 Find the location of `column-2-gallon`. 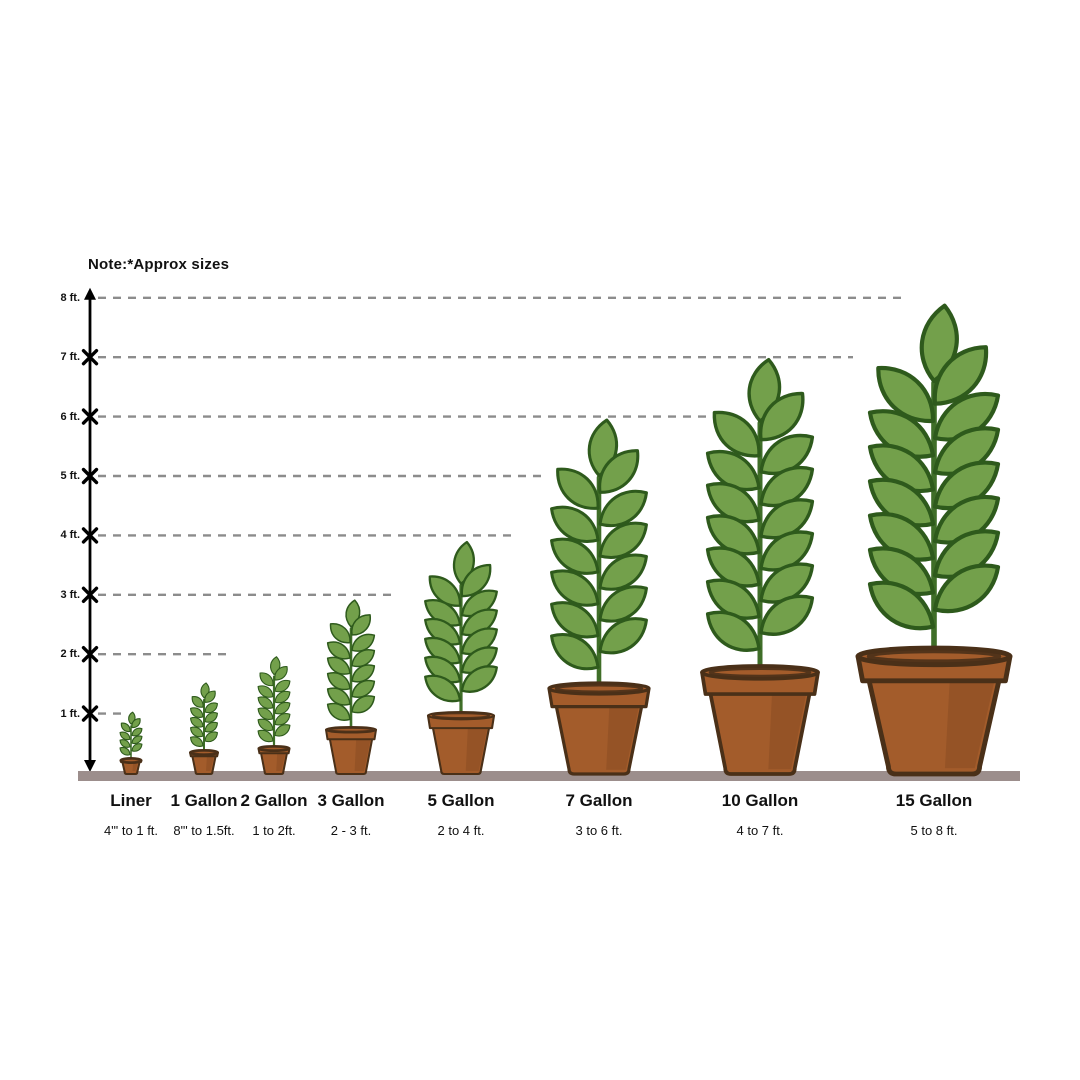

column-2-gallon is located at coordinates (274, 715).